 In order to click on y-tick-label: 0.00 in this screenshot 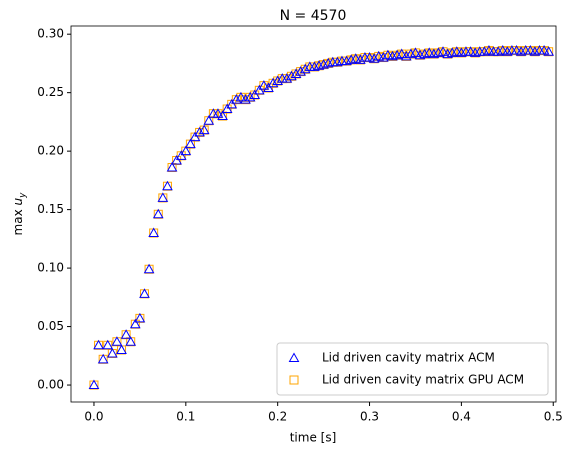, I will do `click(50, 385)`.